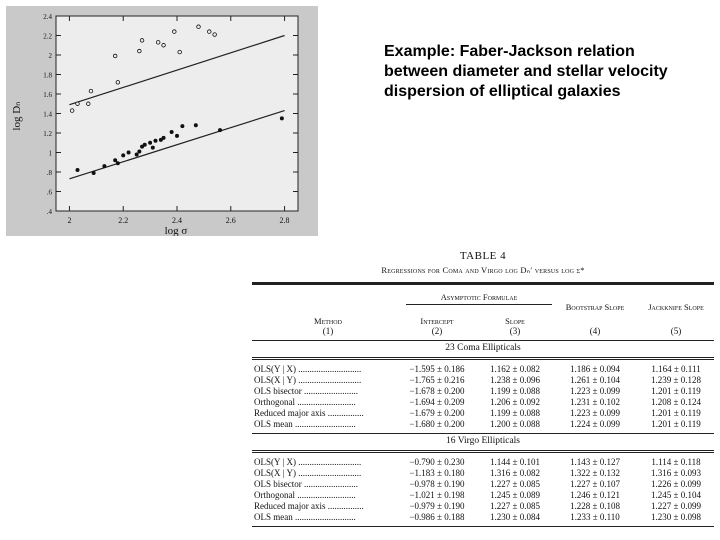  I want to click on x-tick-label: 2.8, so click(285, 220).